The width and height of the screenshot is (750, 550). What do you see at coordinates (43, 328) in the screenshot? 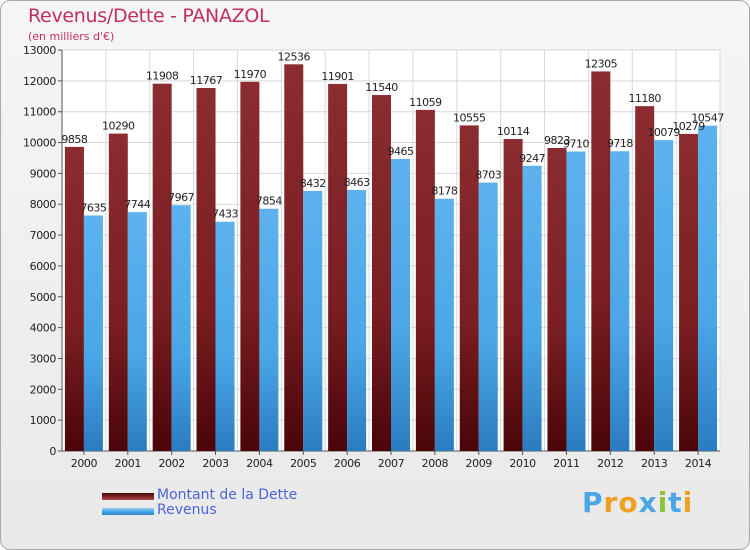
I see `y-tick-label: 4000` at bounding box center [43, 328].